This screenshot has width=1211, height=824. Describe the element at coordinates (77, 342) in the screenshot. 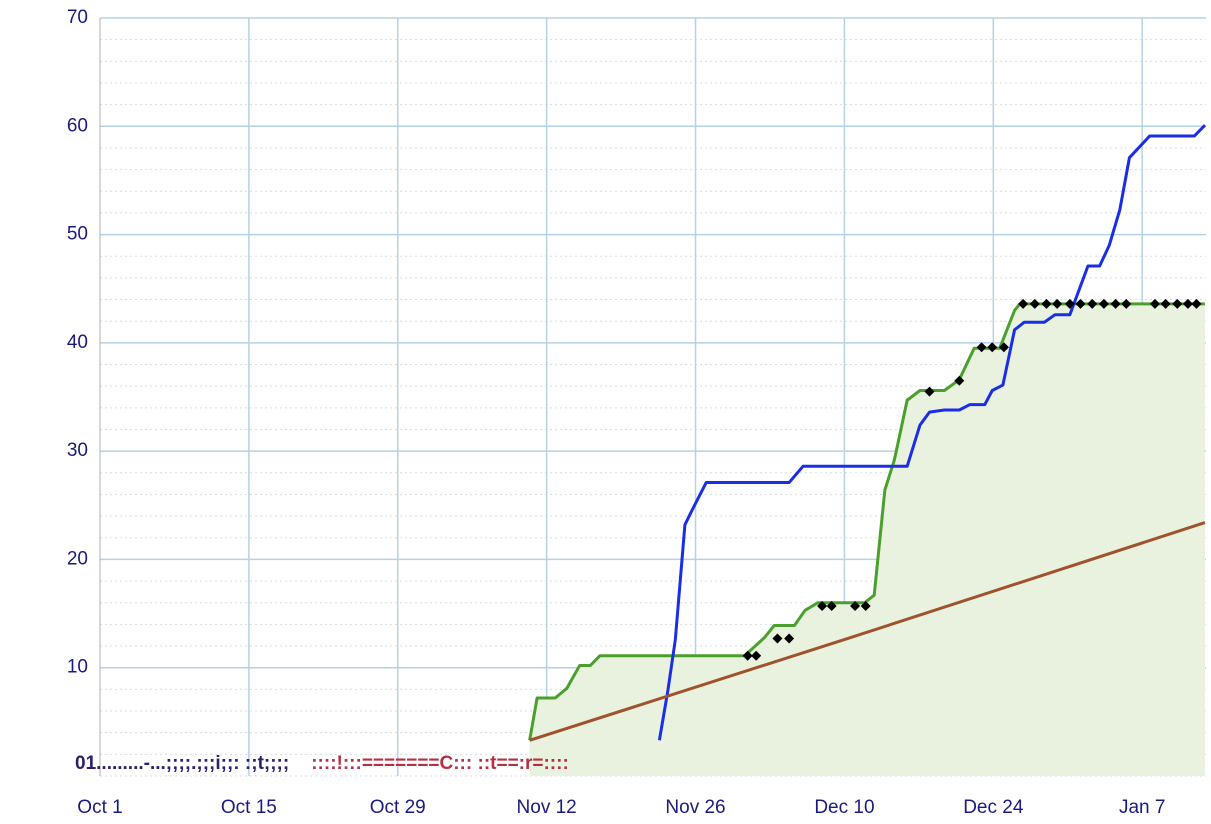

I see `y-tick-label: 40` at that location.